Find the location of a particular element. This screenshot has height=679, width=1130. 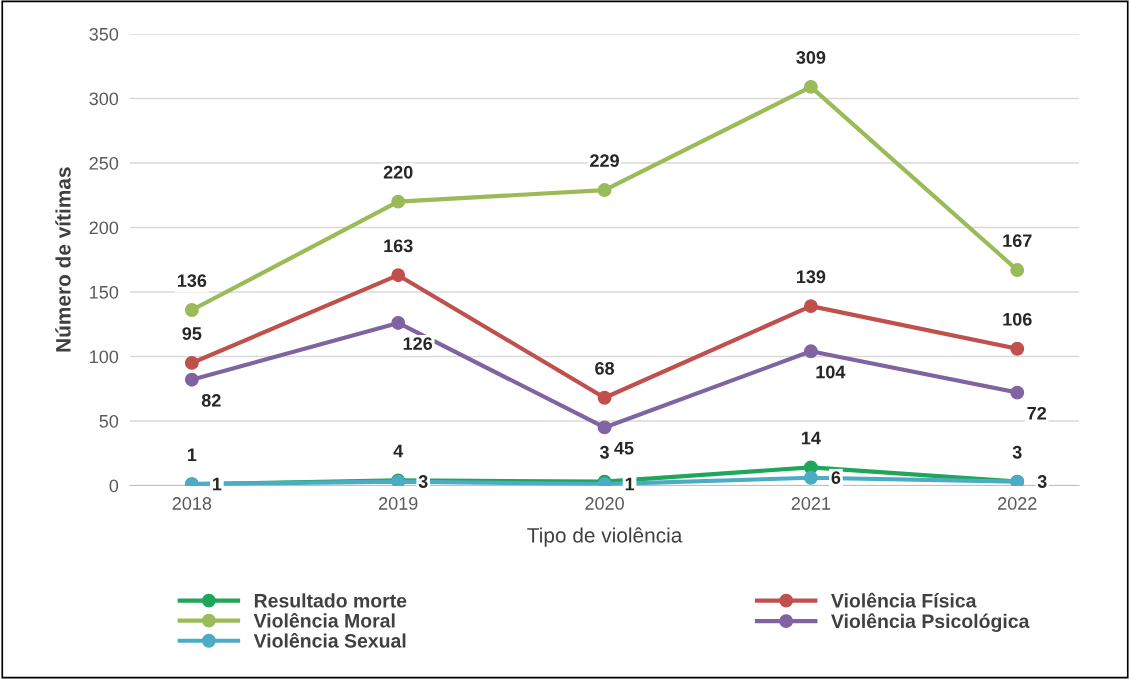

data-label: 14 is located at coordinates (811, 438).